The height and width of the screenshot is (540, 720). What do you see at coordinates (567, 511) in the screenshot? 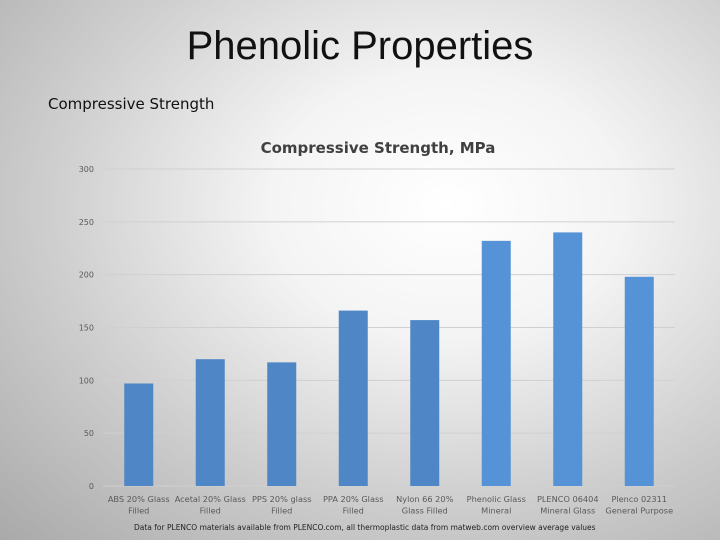
I see `x-category-label: Mineral Glass` at bounding box center [567, 511].